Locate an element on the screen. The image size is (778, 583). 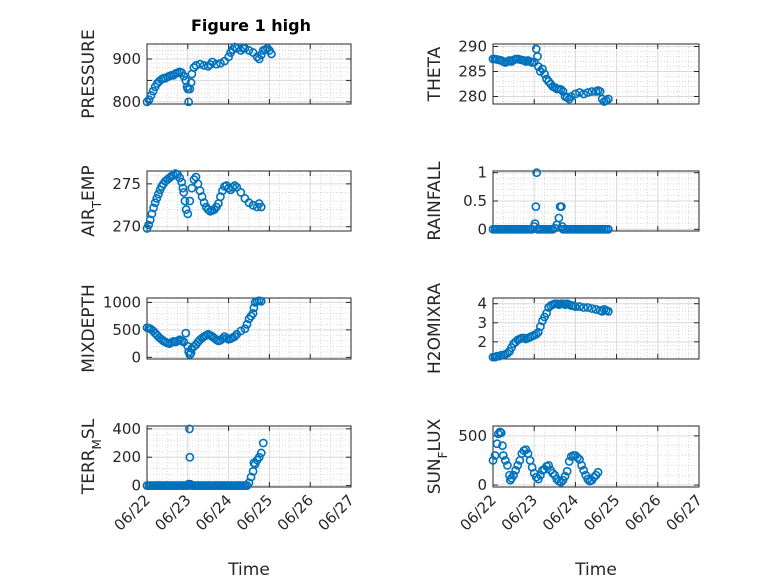
figure-title: Figure 1 high is located at coordinates (251, 25).